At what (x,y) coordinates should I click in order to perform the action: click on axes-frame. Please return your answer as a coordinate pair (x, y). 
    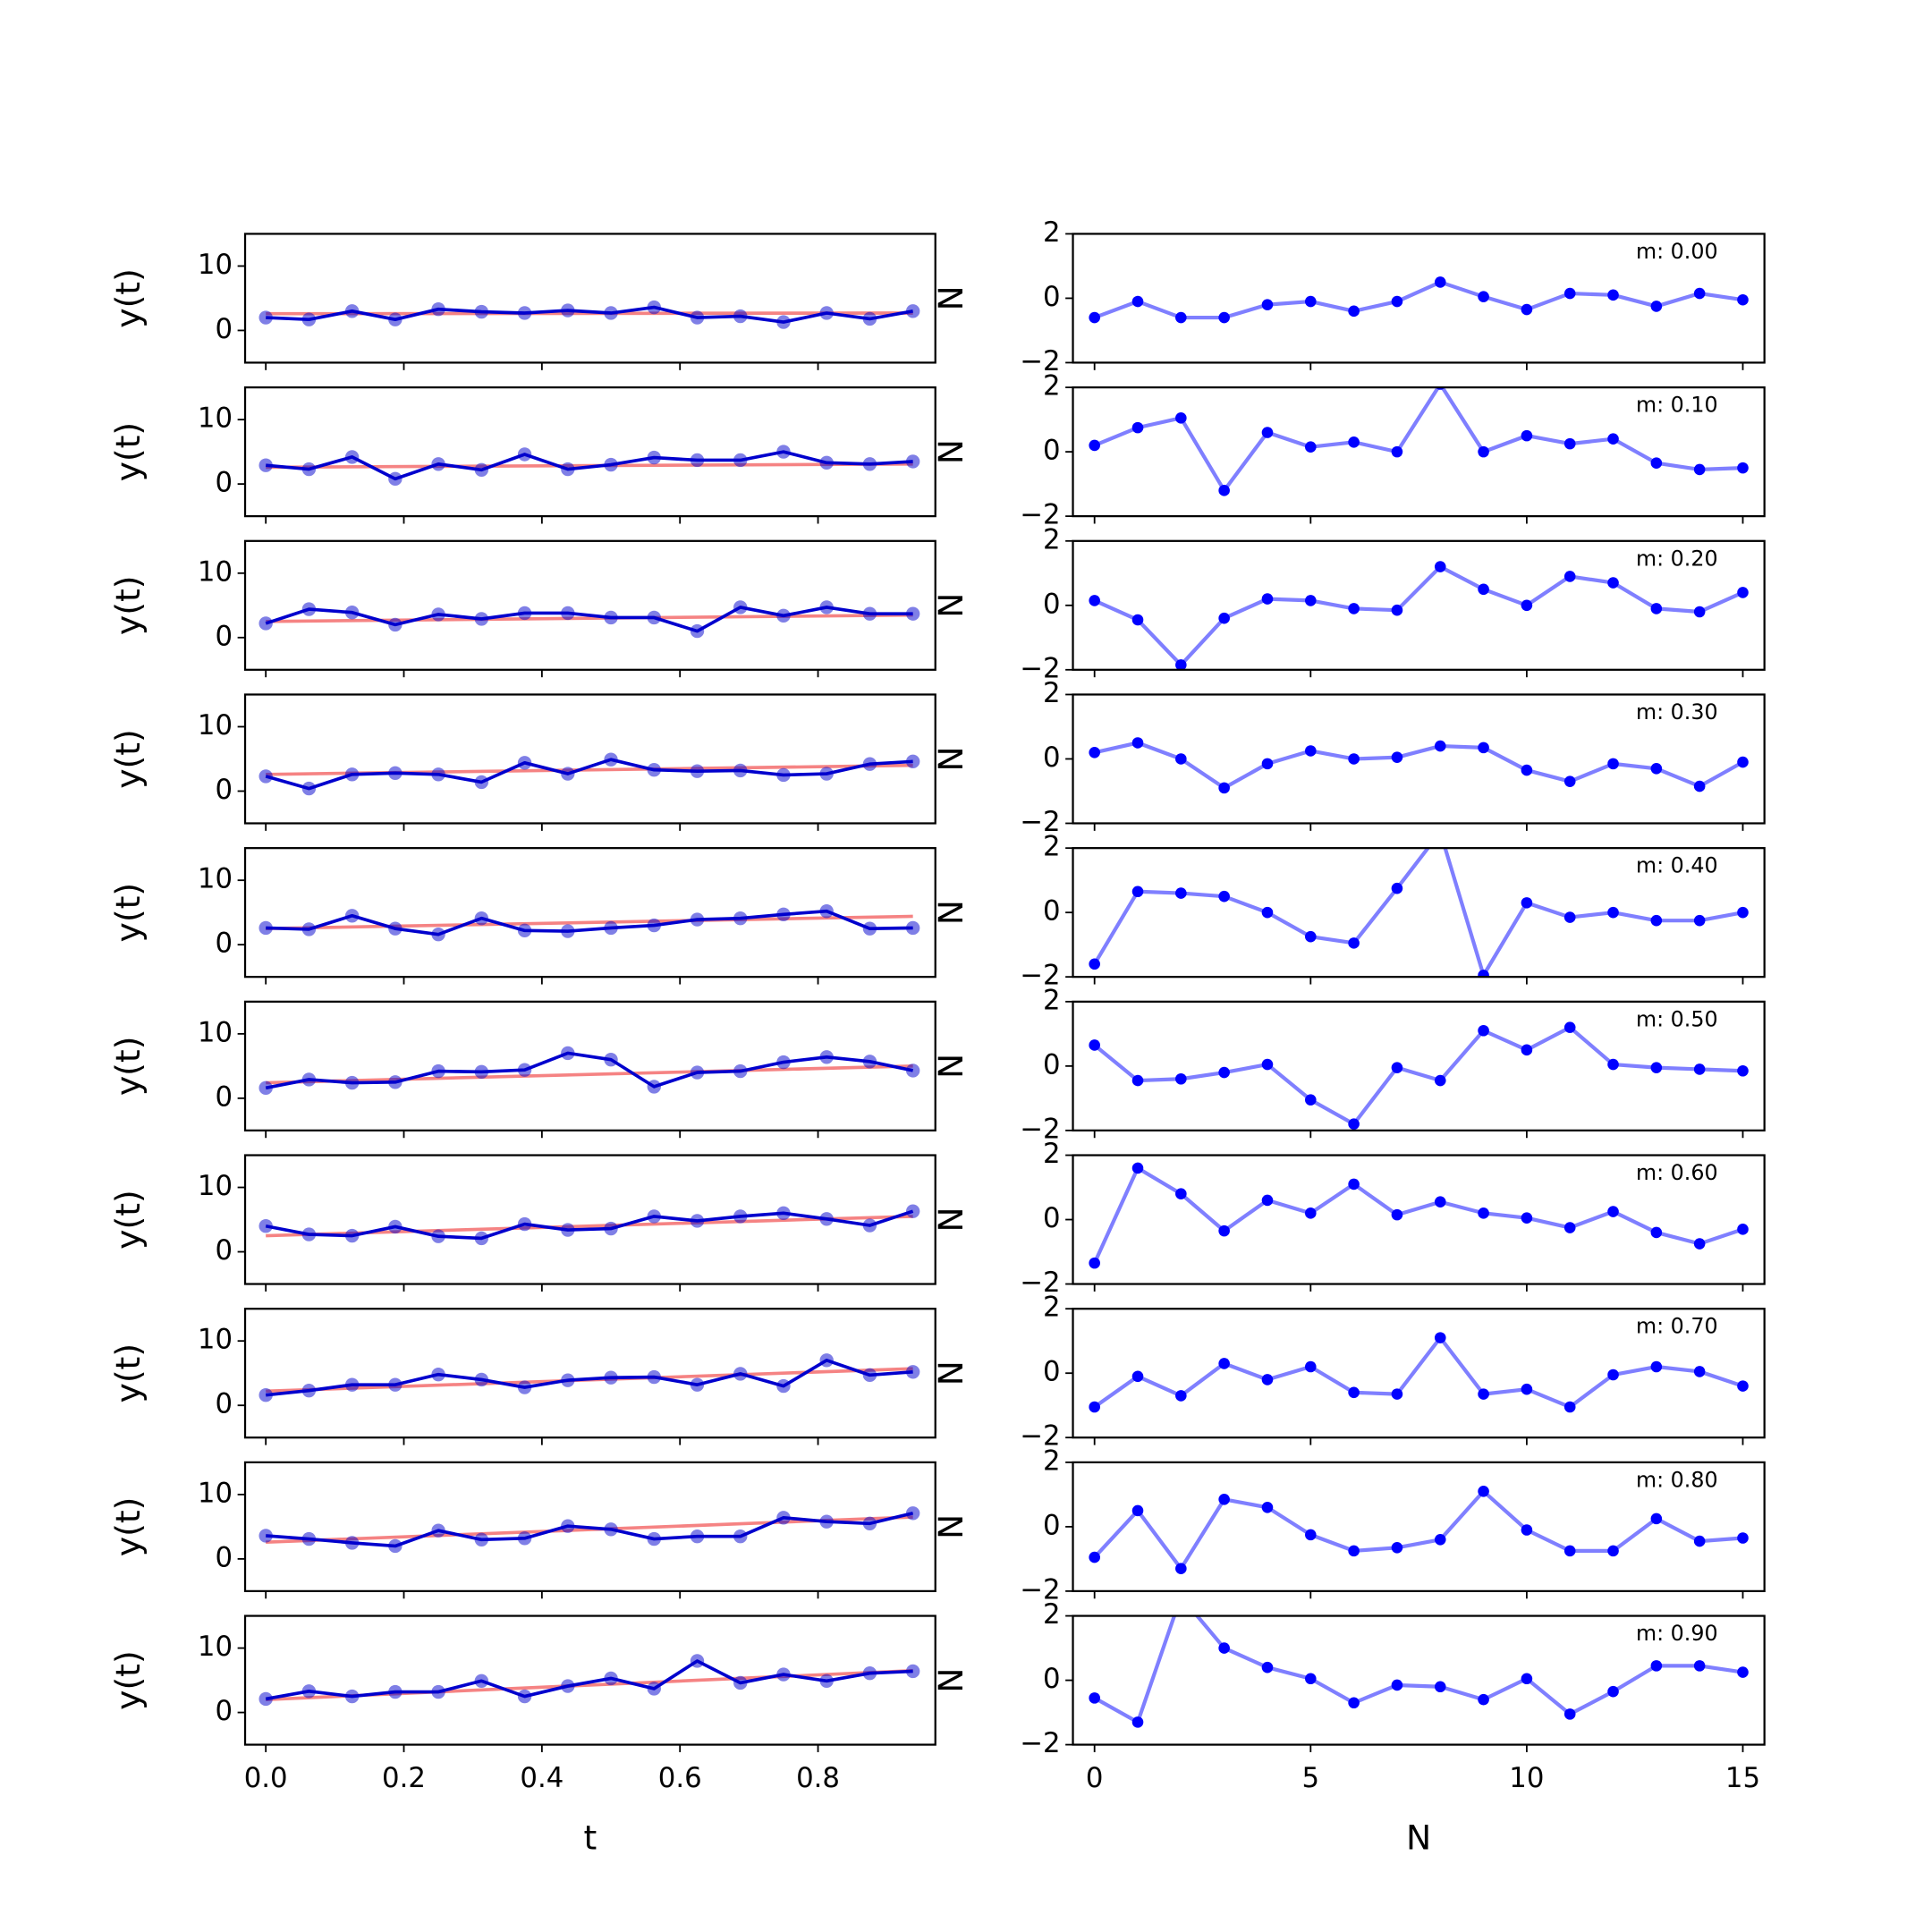
    Looking at the image, I should click on (589, 298).